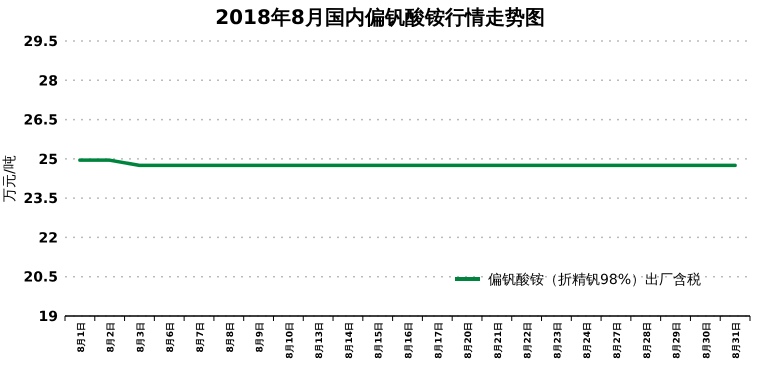 This screenshot has height=365, width=760. I want to click on y-tick-label: 25, so click(48, 160).